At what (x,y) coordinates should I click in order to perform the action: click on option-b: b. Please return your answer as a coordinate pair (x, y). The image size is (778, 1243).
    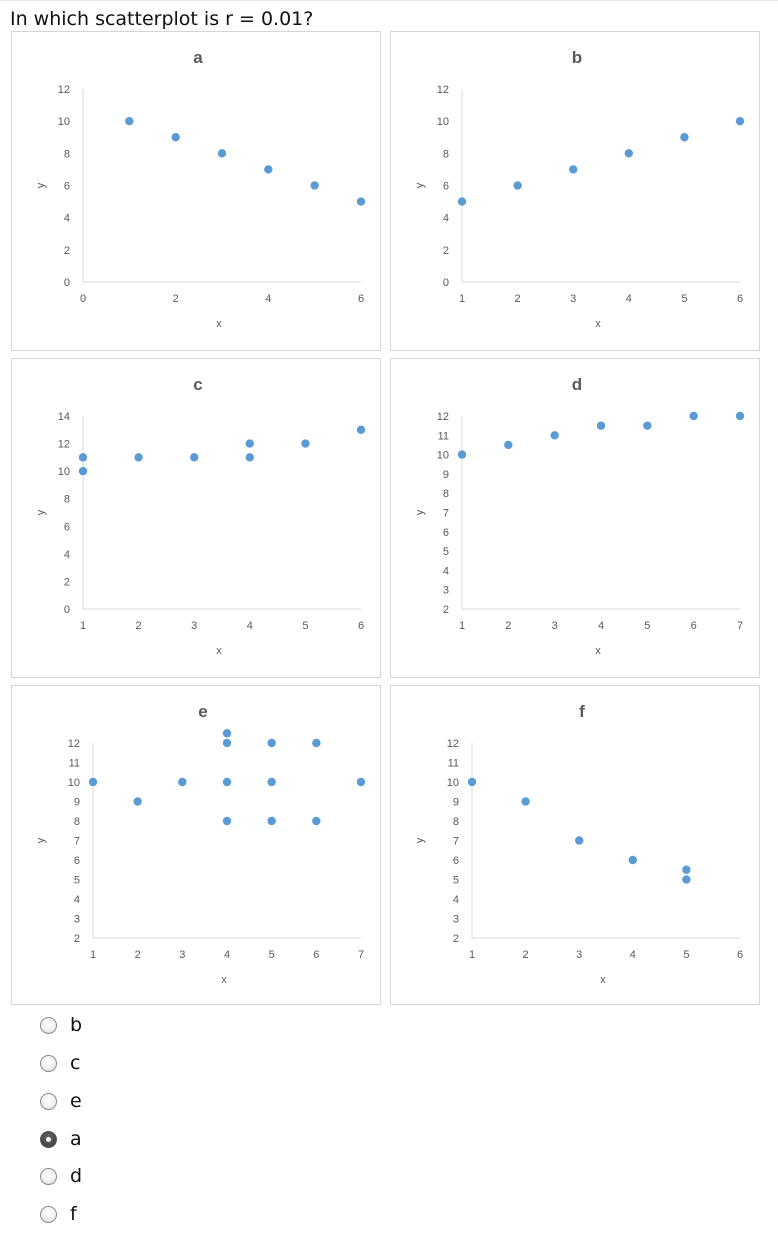
    Looking at the image, I should click on (140, 1025).